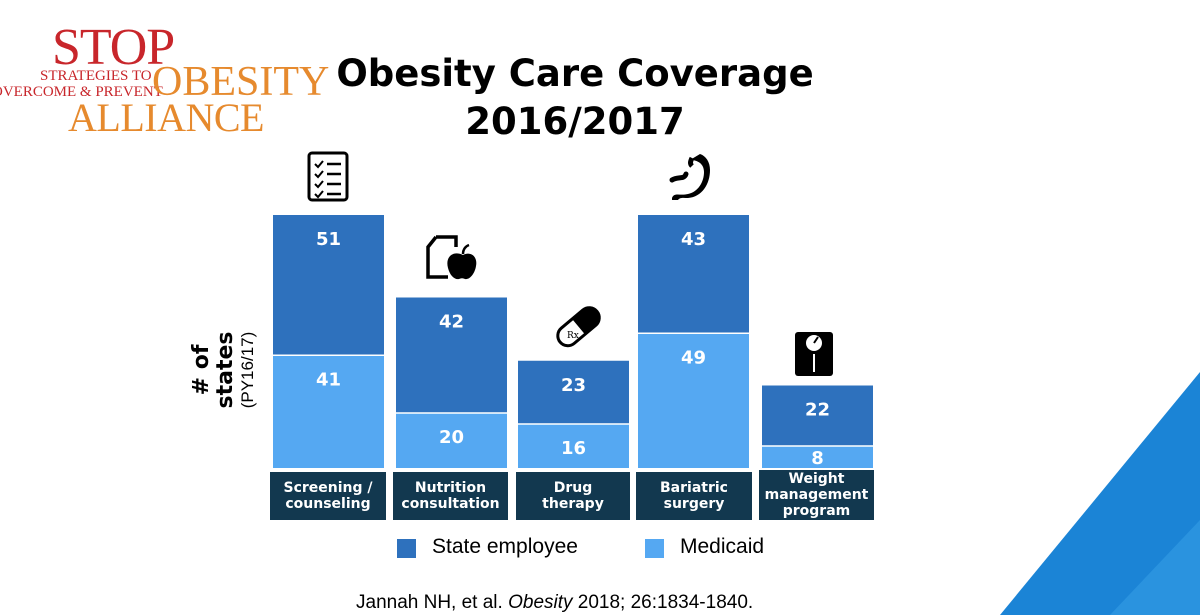 The width and height of the screenshot is (1200, 615). I want to click on bar-medicaid-nutrition, so click(451, 440).